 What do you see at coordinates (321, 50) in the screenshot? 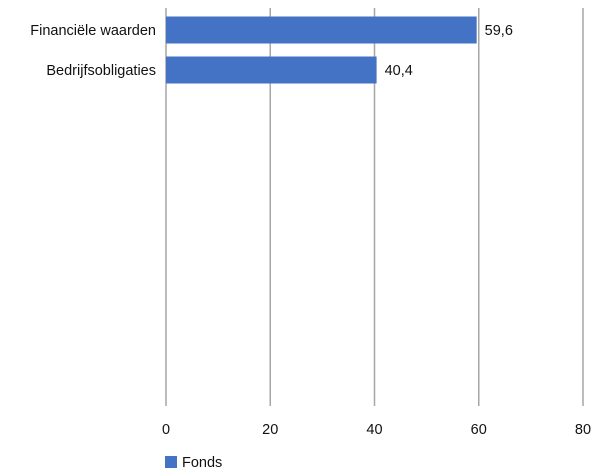
I see `bars` at bounding box center [321, 50].